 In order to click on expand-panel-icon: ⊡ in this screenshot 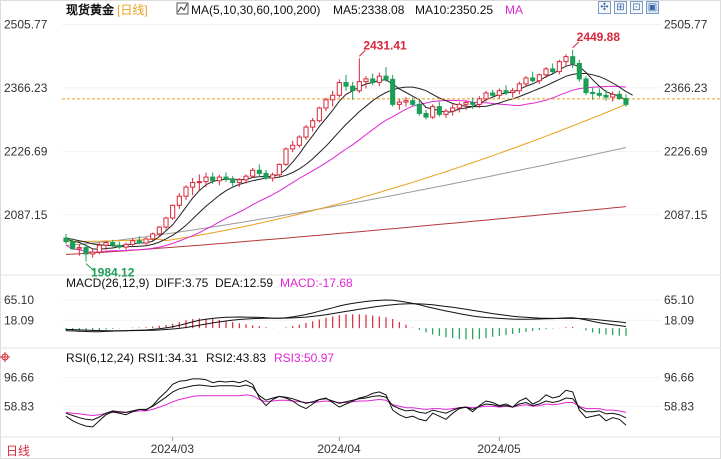, I will do `click(636, 7)`.